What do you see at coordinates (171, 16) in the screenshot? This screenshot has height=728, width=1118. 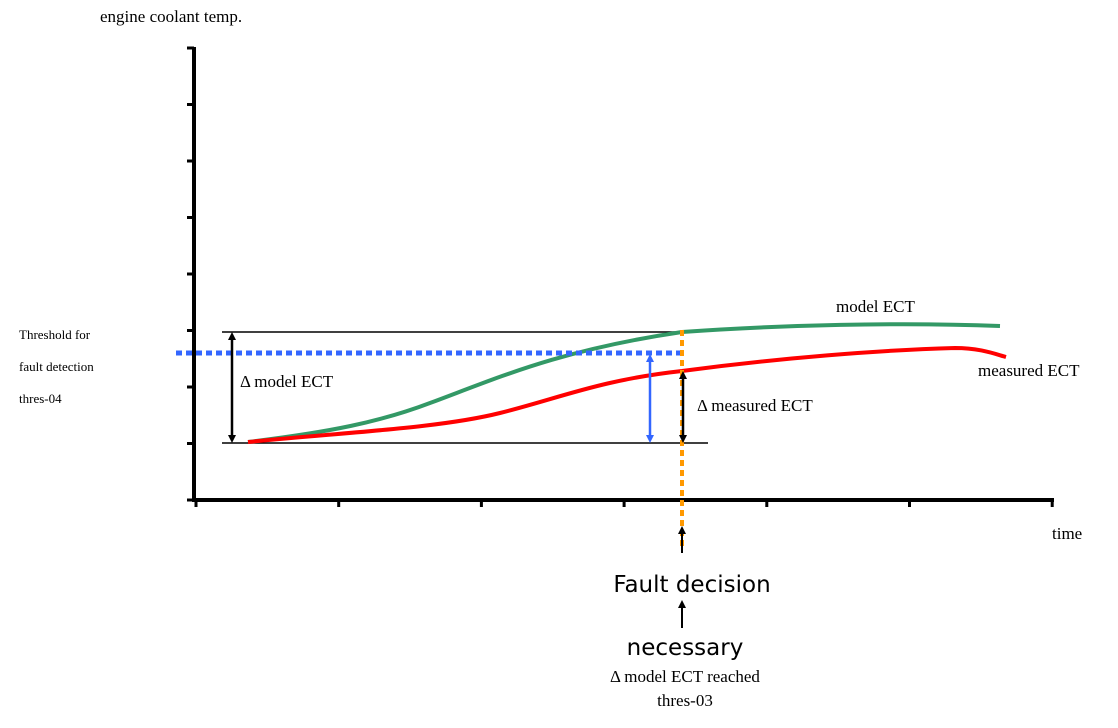 I see `y-axis-label: engine coolant temp.` at bounding box center [171, 16].